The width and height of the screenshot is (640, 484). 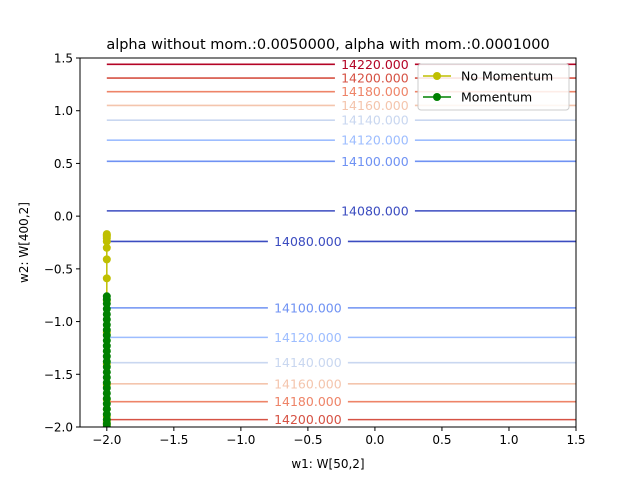 I want to click on series-group, so click(x=106, y=328).